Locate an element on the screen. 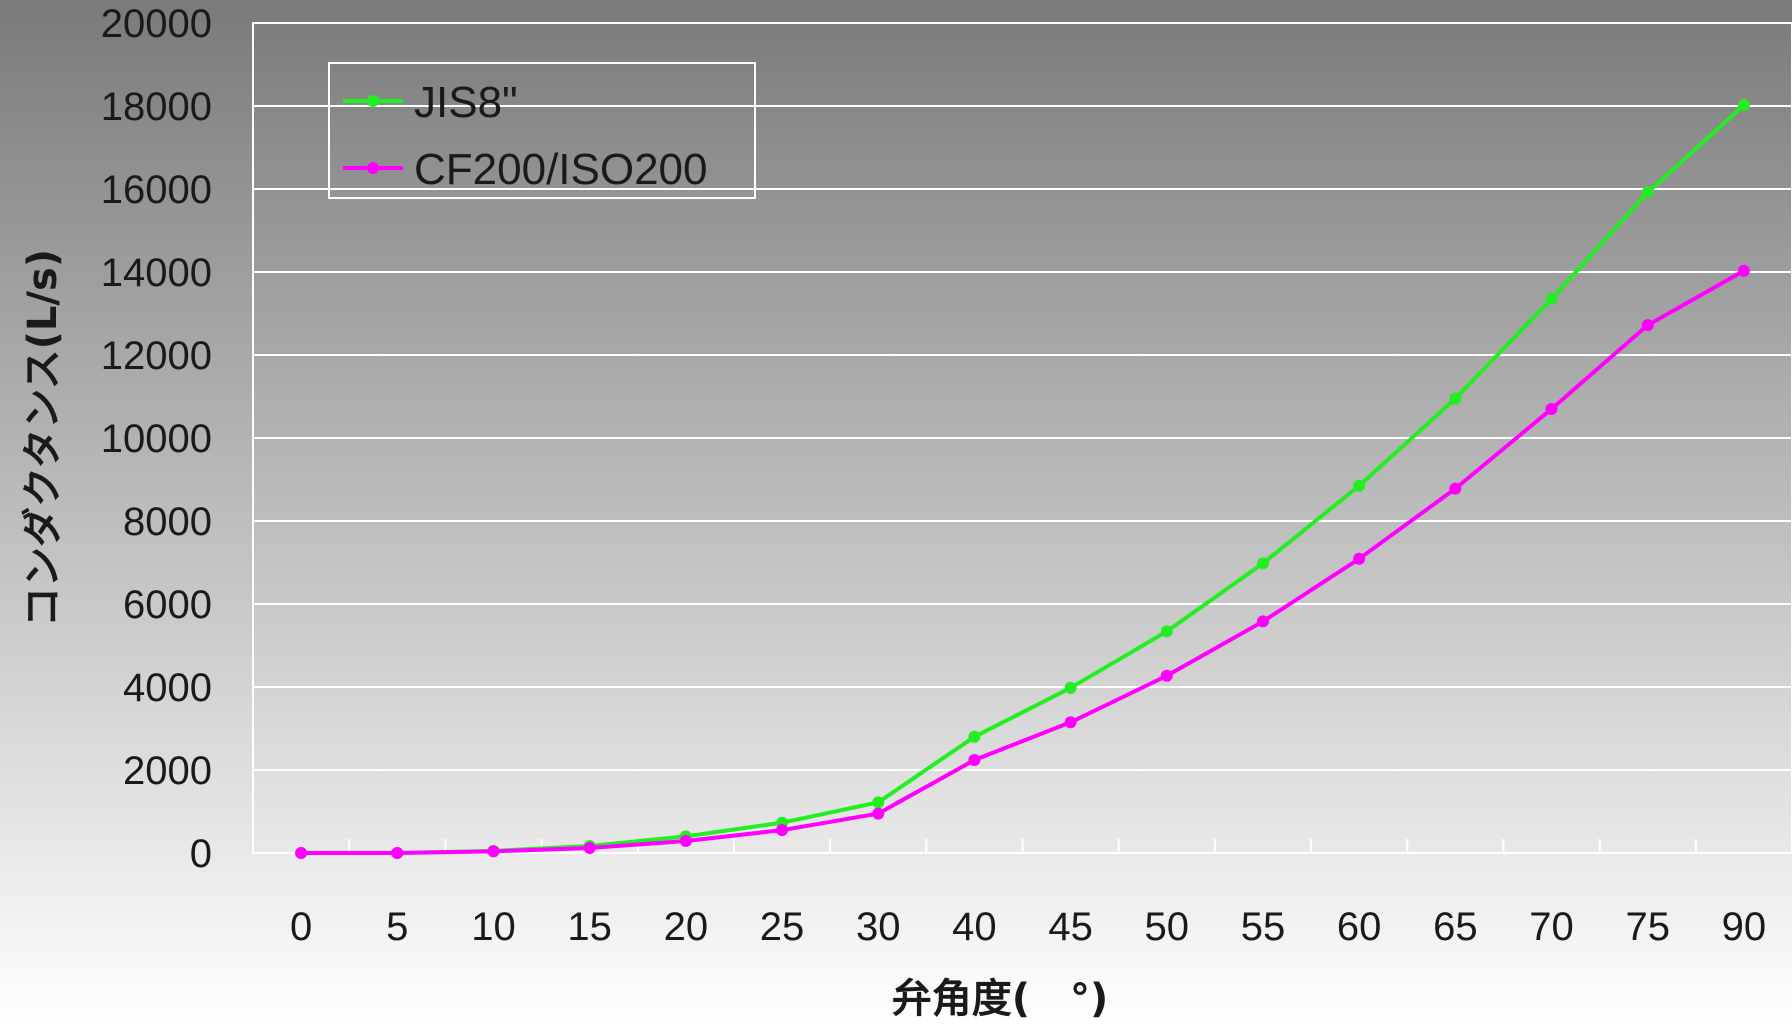 This screenshot has height=1024, width=1792. x-tick-label: 0 is located at coordinates (301, 927).